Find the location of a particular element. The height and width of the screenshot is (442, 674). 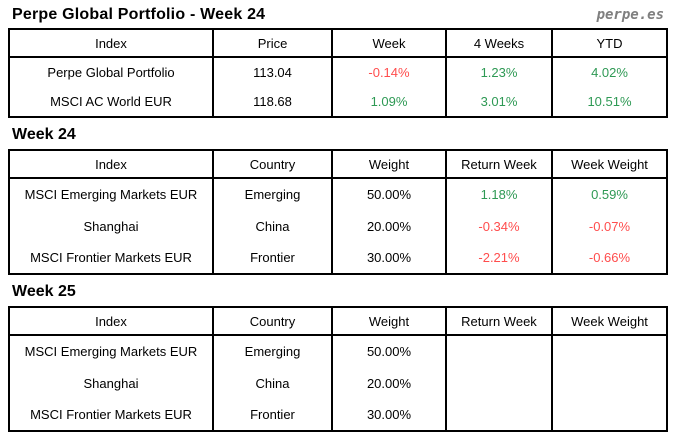

summary-header-week: Week is located at coordinates (389, 43).